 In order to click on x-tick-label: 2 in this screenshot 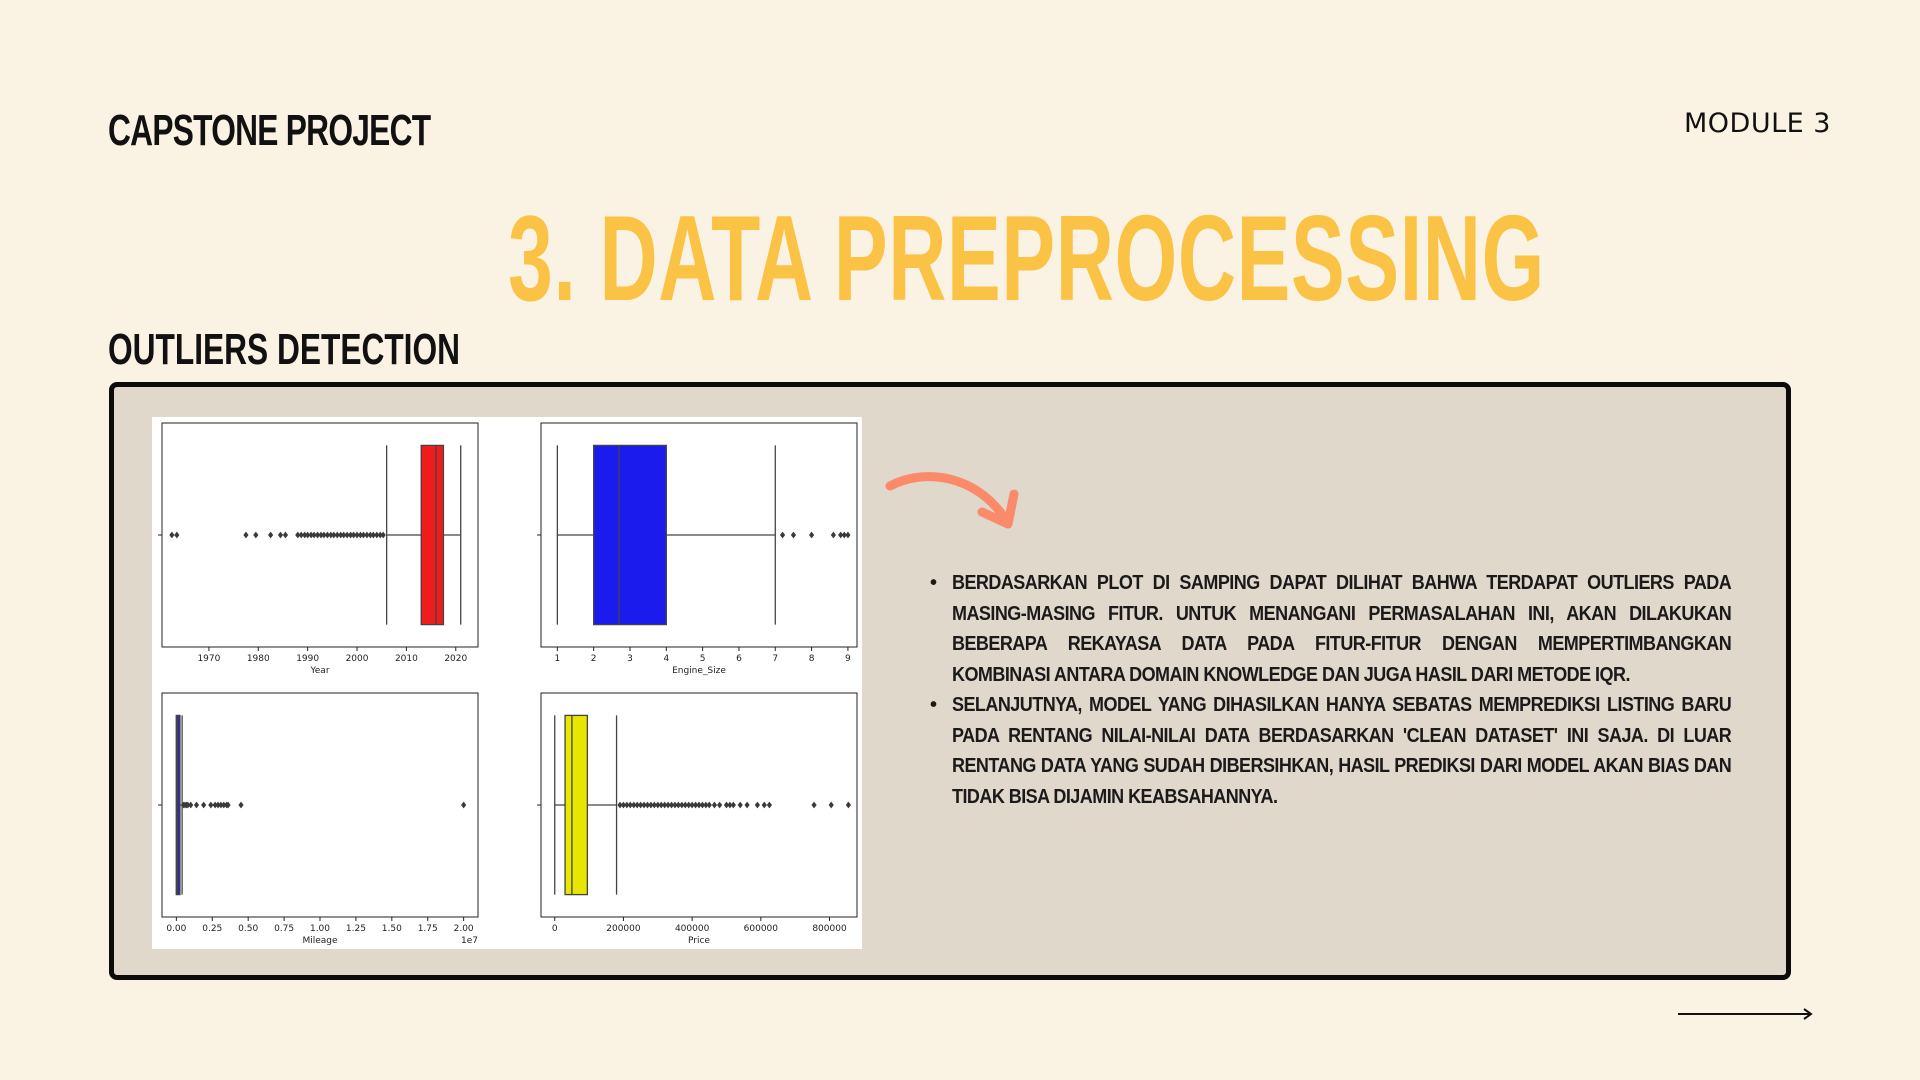, I will do `click(594, 659)`.